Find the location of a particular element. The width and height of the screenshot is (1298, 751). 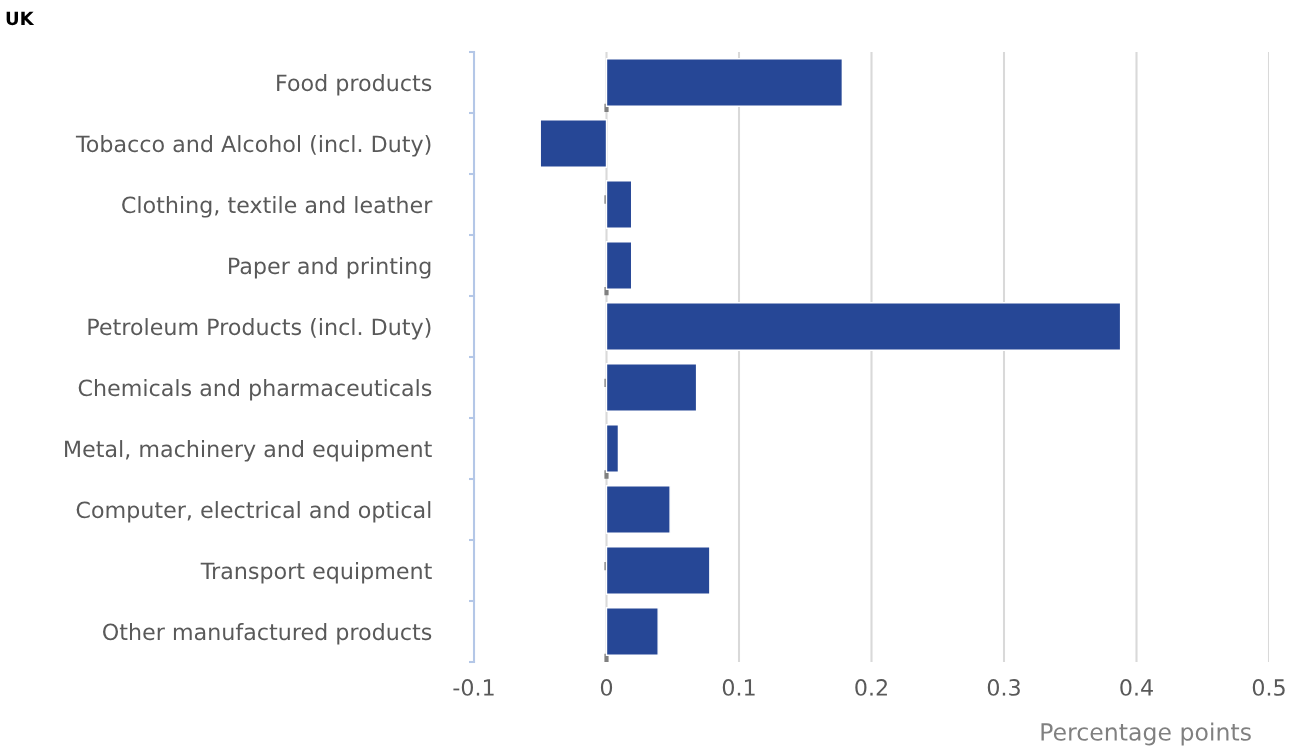

y-tick-label: Metal, machinery and equipment is located at coordinates (248, 451).